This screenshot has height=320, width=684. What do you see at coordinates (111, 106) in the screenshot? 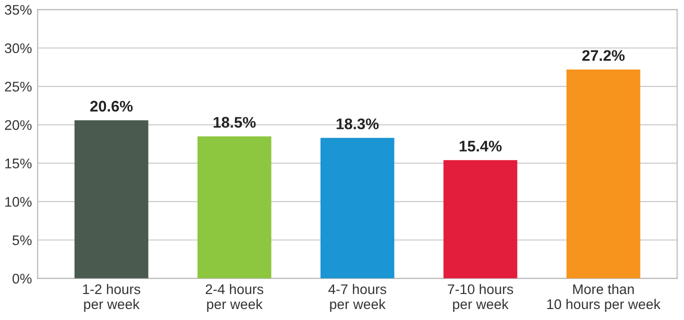
I see `data-label: 20.6%` at bounding box center [111, 106].